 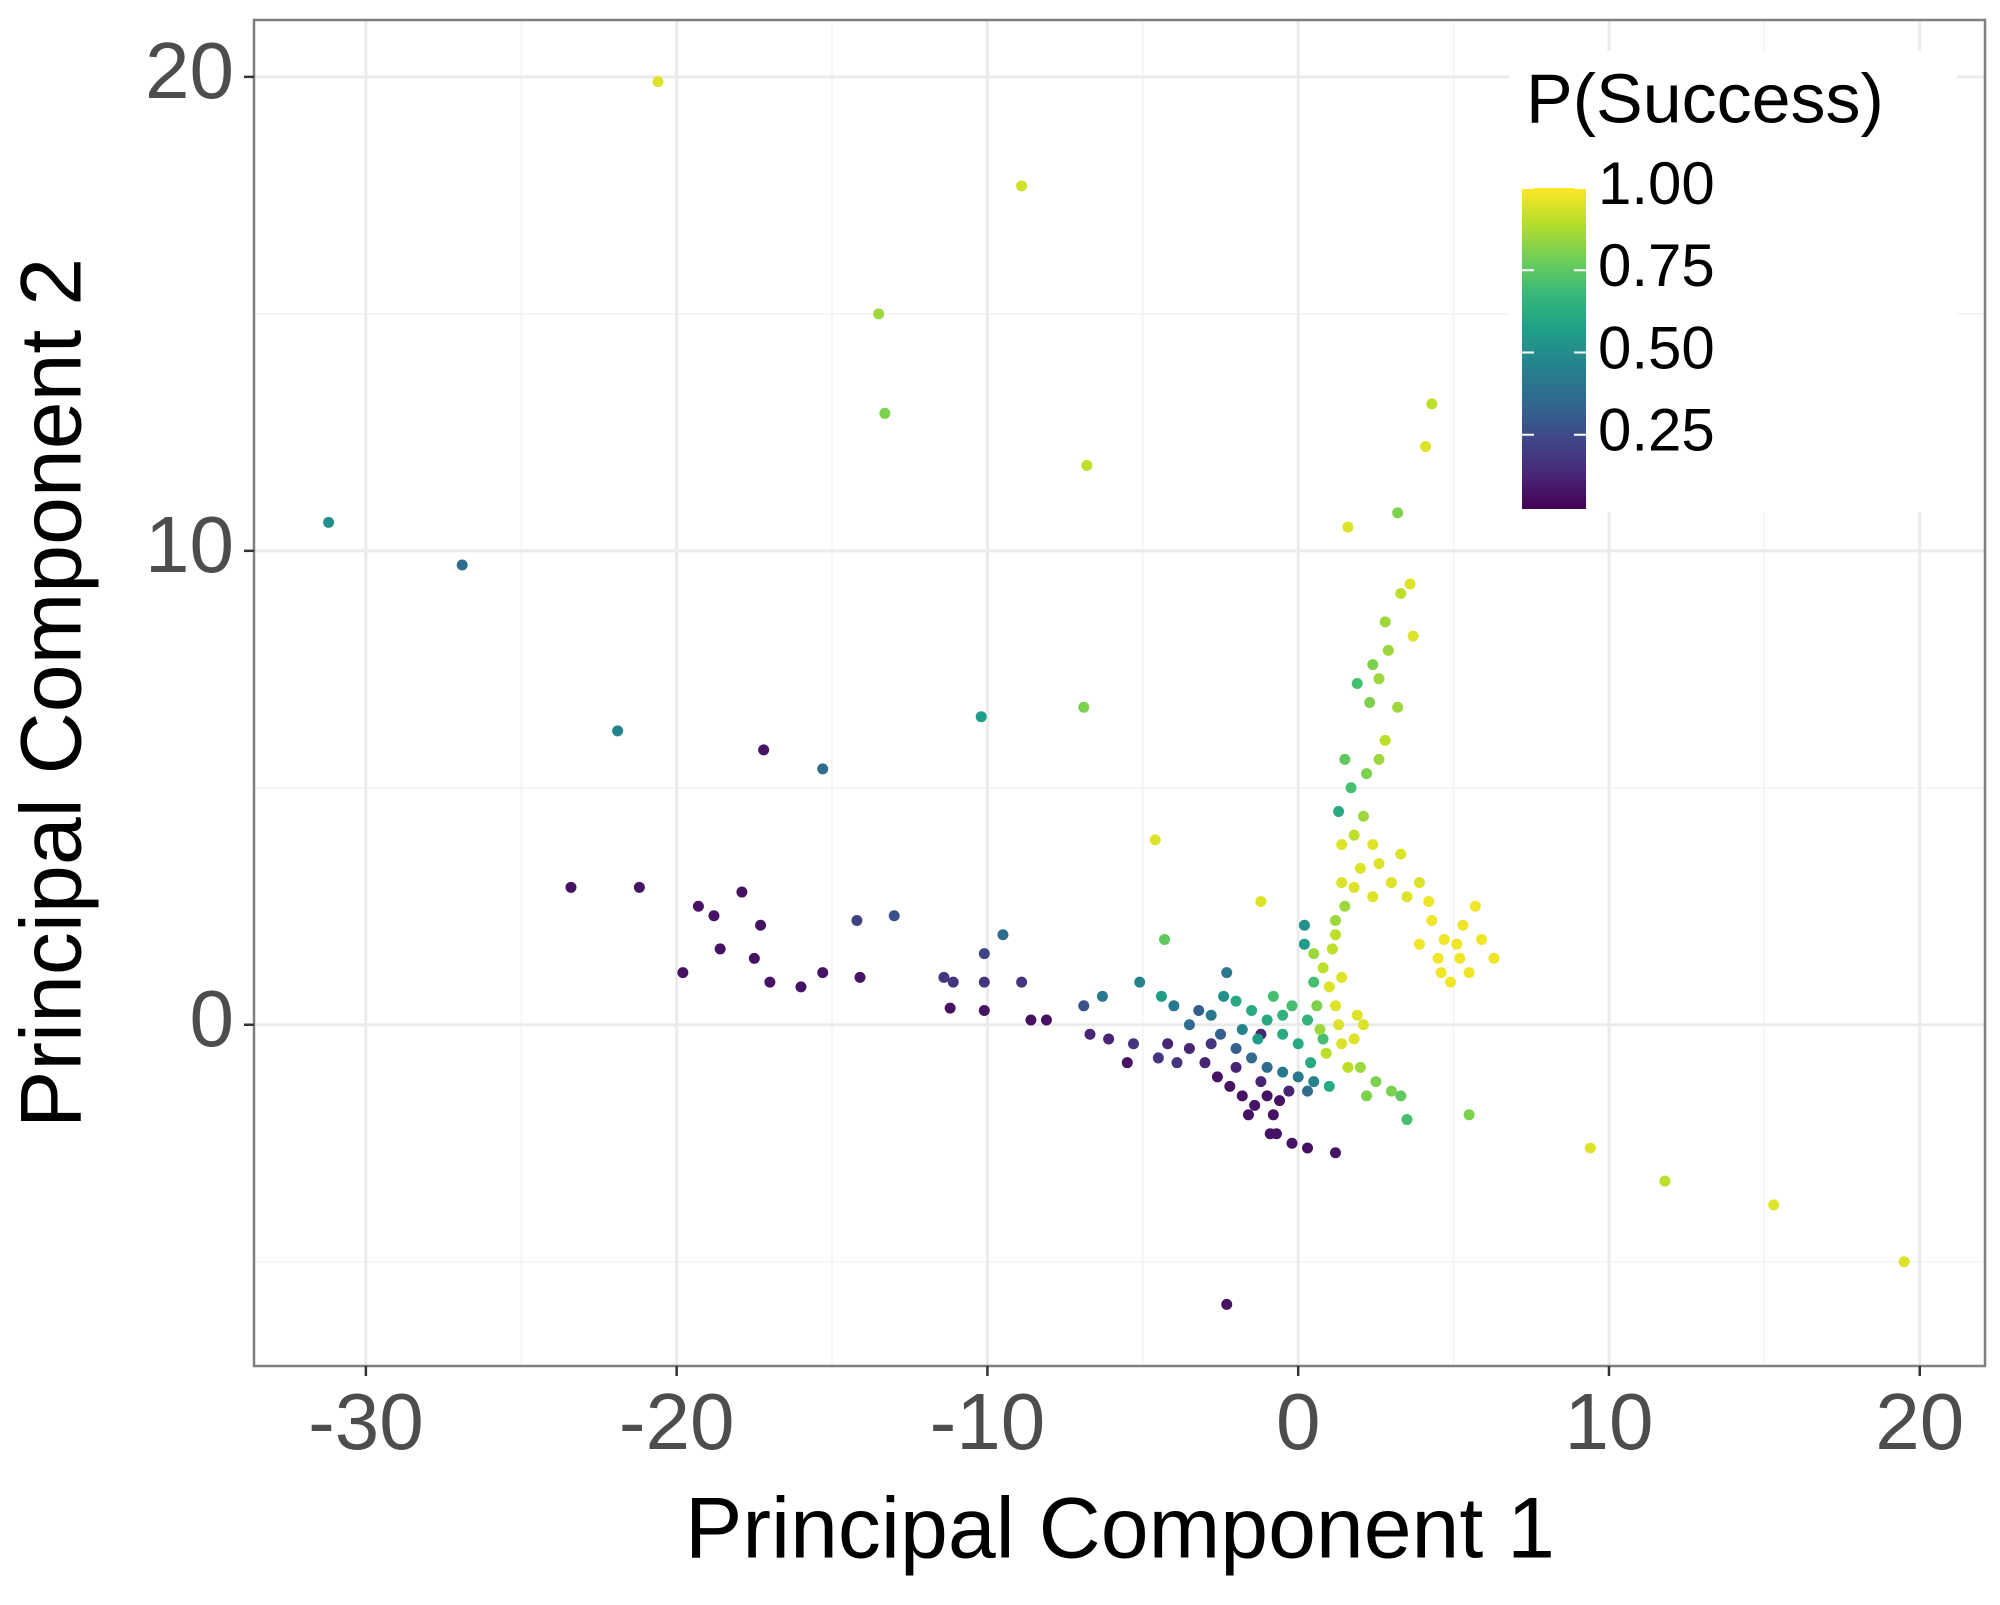 What do you see at coordinates (1656, 347) in the screenshot?
I see `colorbar-label: 0.50` at bounding box center [1656, 347].